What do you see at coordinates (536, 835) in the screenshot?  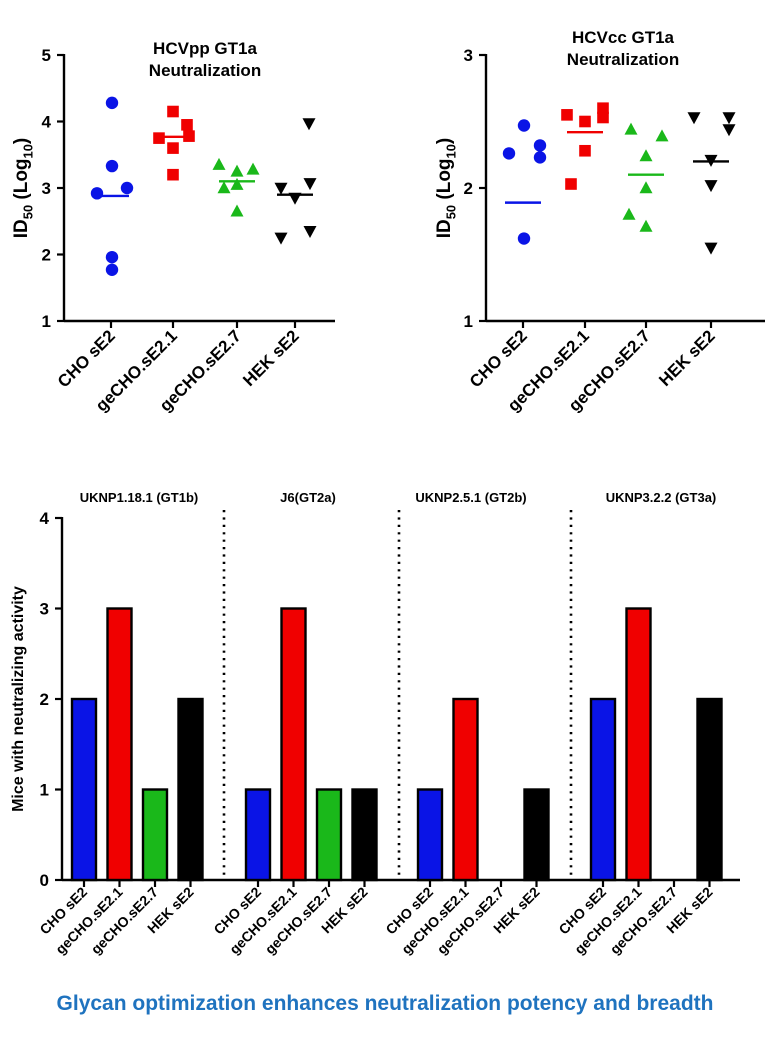 I see `bar-uknp2-5-1-gt2b-hek-se2` at bounding box center [536, 835].